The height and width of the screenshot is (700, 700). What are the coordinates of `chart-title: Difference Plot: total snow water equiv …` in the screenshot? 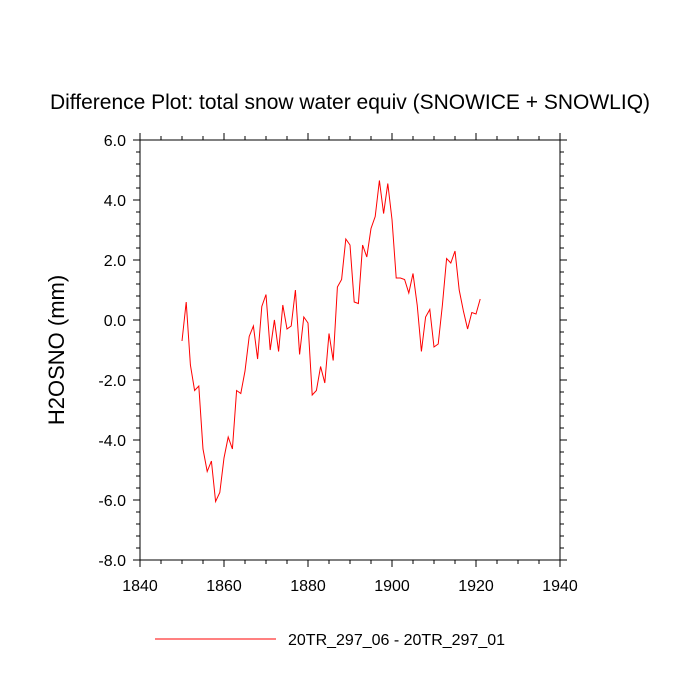 It's located at (350, 102).